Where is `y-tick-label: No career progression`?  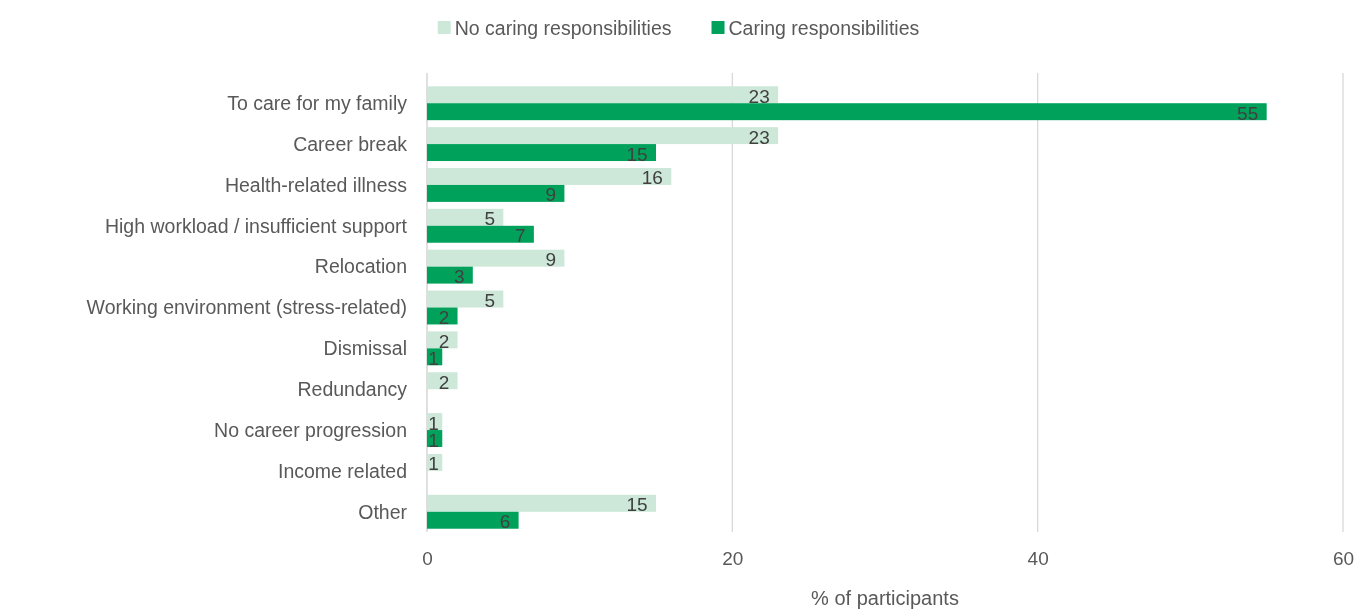 y-tick-label: No career progression is located at coordinates (310, 429).